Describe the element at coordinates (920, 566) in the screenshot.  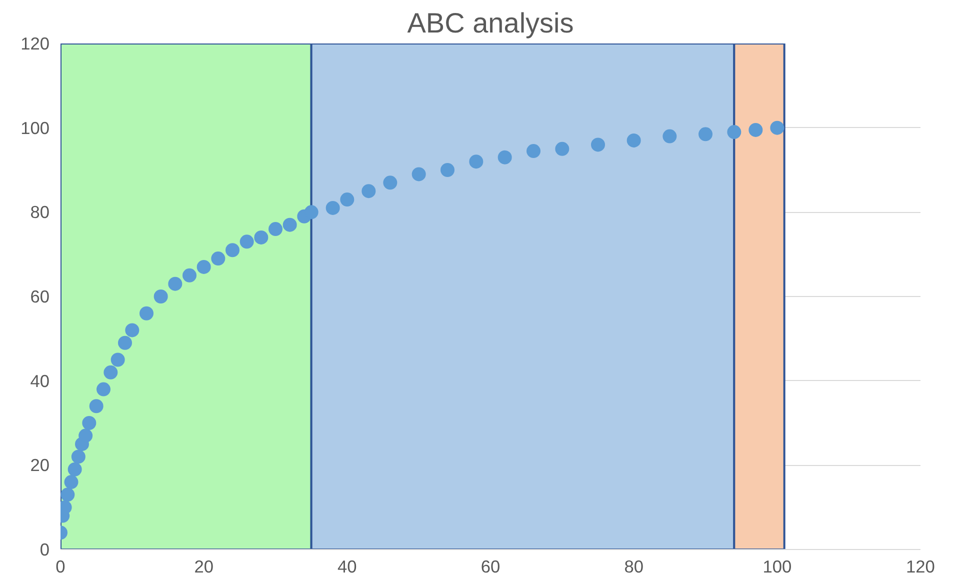
I see `x-tick-label: 120` at that location.